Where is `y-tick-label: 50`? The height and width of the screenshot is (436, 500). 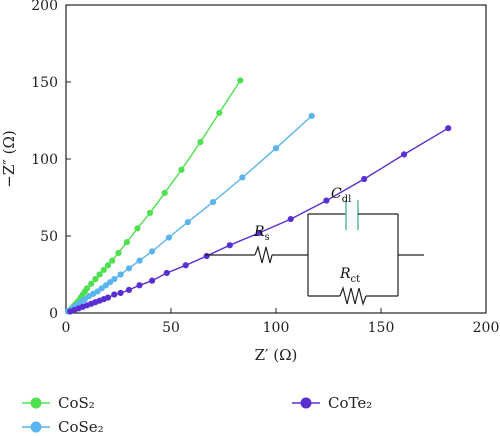
y-tick-label: 50 is located at coordinates (49, 237).